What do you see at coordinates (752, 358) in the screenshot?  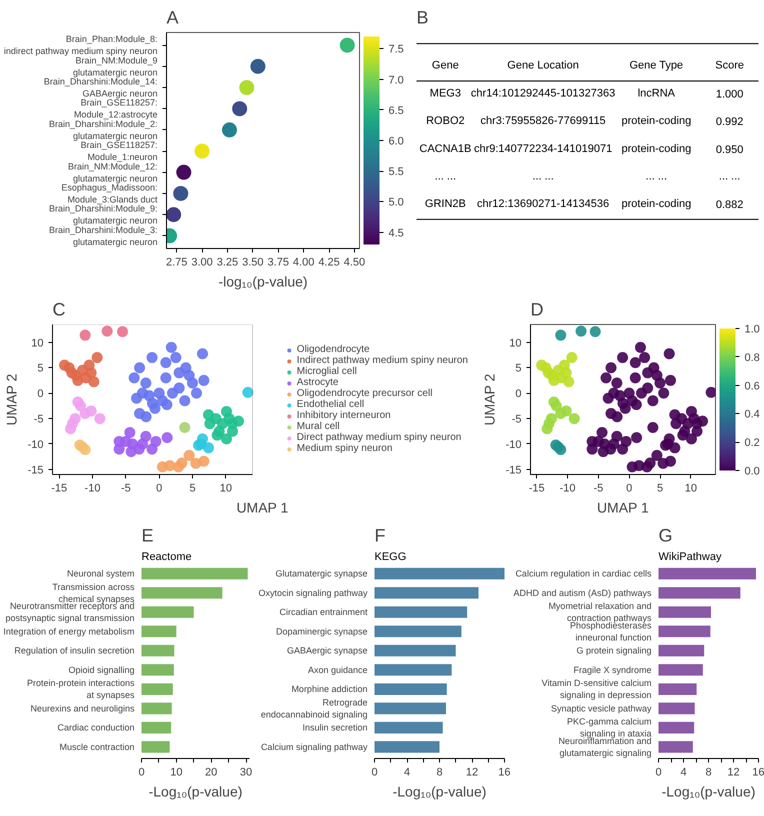 I see `color-bar-label: 0.8` at bounding box center [752, 358].